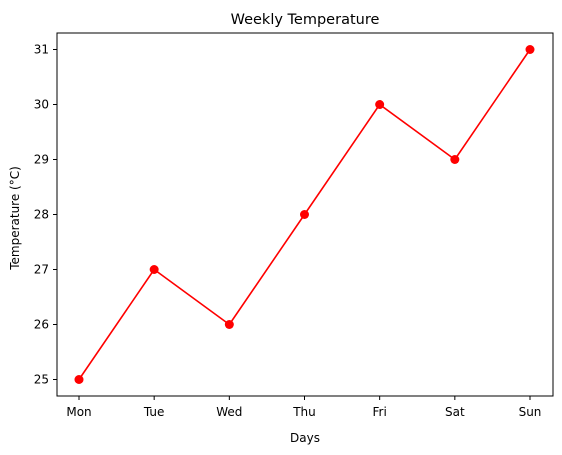 This screenshot has height=455, width=562. I want to click on y-tick-label: 25, so click(41, 380).